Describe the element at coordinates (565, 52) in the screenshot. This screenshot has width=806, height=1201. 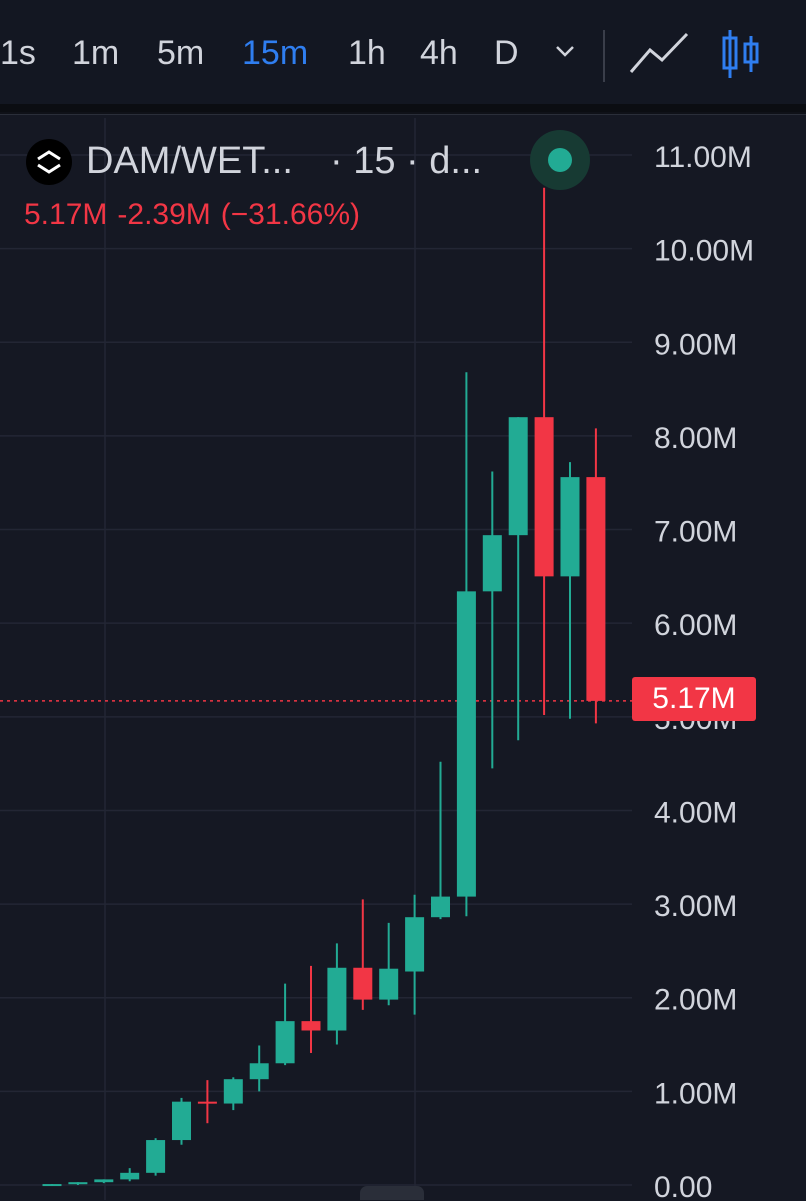
I see `chevron-down-icon` at that location.